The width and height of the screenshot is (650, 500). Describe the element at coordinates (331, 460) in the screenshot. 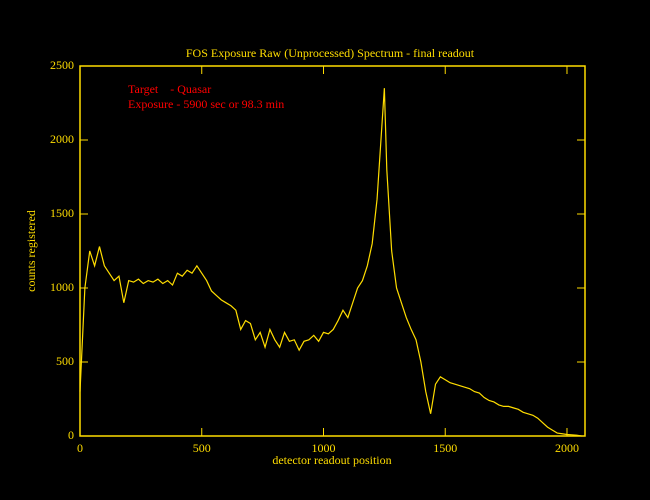

I see `x-axis-label: detector readout position` at that location.